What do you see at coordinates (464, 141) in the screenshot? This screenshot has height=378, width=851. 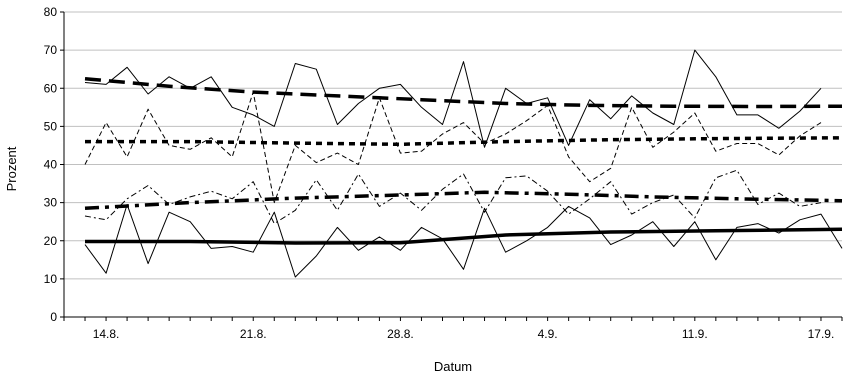 I see `series-line-dotted-thick-trend` at bounding box center [464, 141].